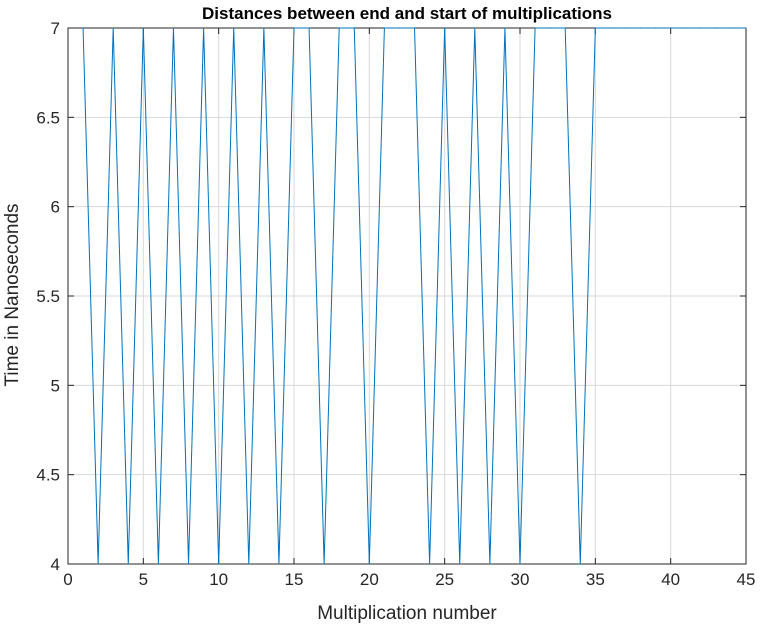 Image resolution: width=760 pixels, height=630 pixels. I want to click on y-tick-label: 5.5, so click(48, 296).